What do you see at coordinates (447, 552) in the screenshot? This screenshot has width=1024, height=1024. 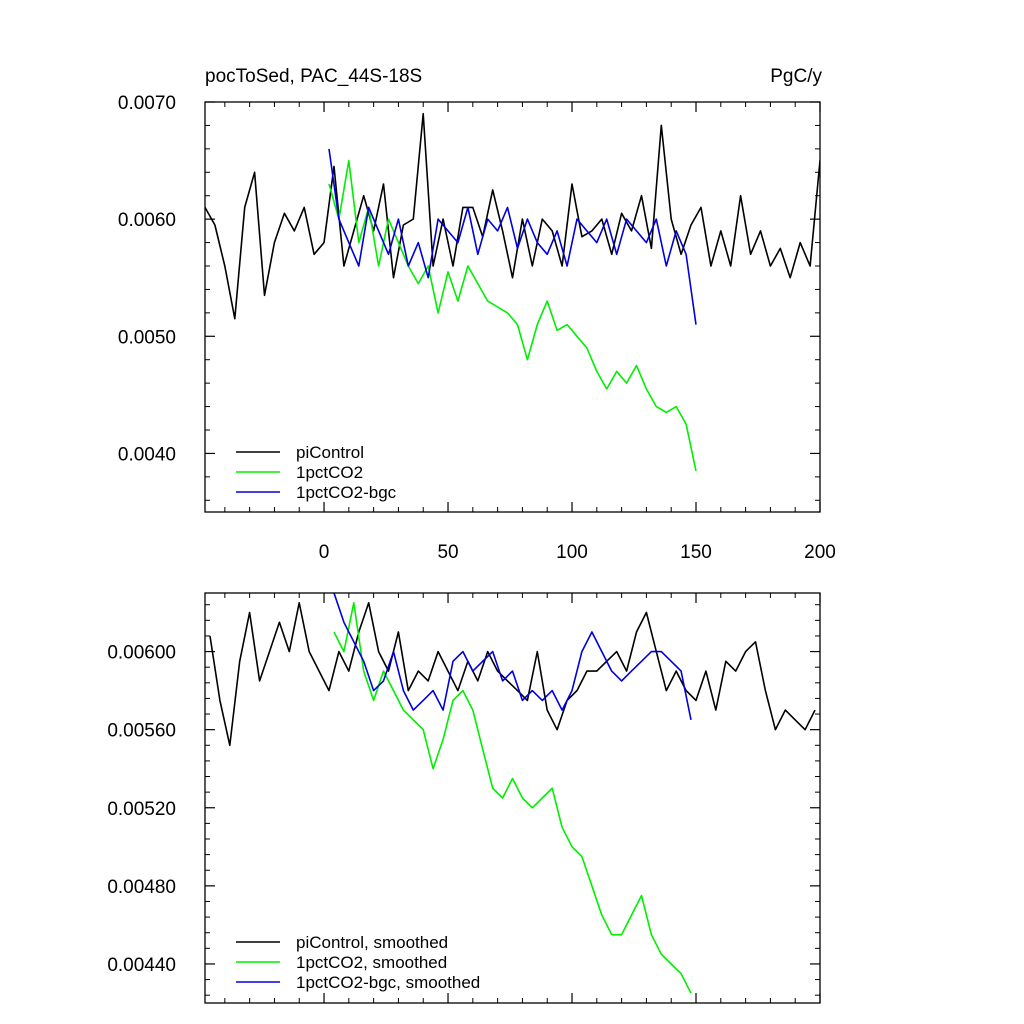 I see `x-tick-label: 50` at bounding box center [447, 552].